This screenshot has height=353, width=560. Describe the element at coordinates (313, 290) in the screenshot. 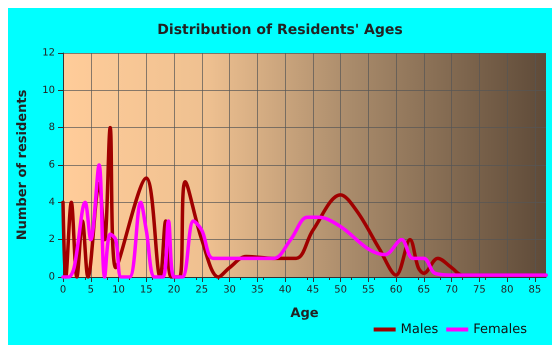

I see `x-tick-label: 45` at that location.